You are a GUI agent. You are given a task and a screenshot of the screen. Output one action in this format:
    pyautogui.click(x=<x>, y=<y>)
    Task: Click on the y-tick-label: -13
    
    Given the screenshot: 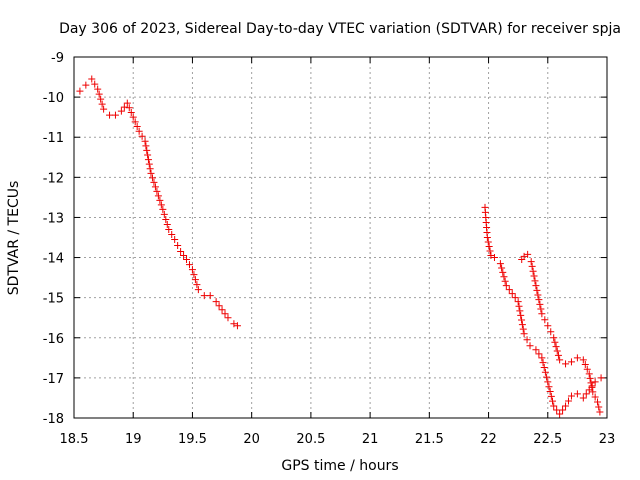 What is the action you would take?
    pyautogui.click(x=53, y=218)
    